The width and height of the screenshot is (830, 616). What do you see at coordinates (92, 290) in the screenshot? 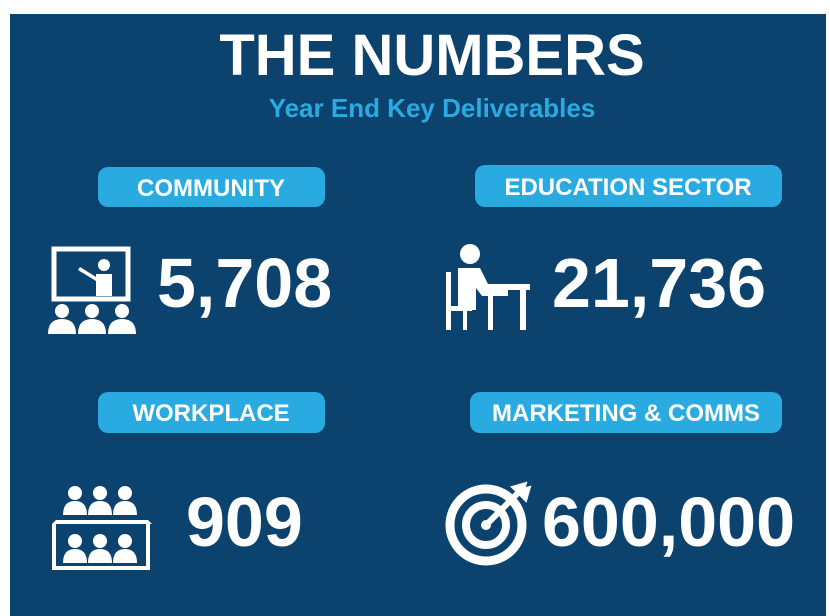
I see `presentation-icon` at bounding box center [92, 290].